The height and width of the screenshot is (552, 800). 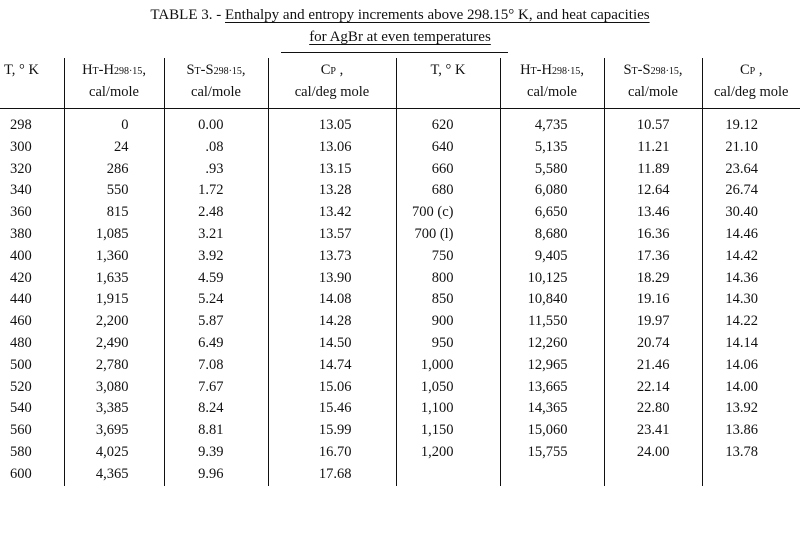 What do you see at coordinates (652, 83) in the screenshot?
I see `header-entropy-right: ST-S298·15, cal/mole` at bounding box center [652, 83].